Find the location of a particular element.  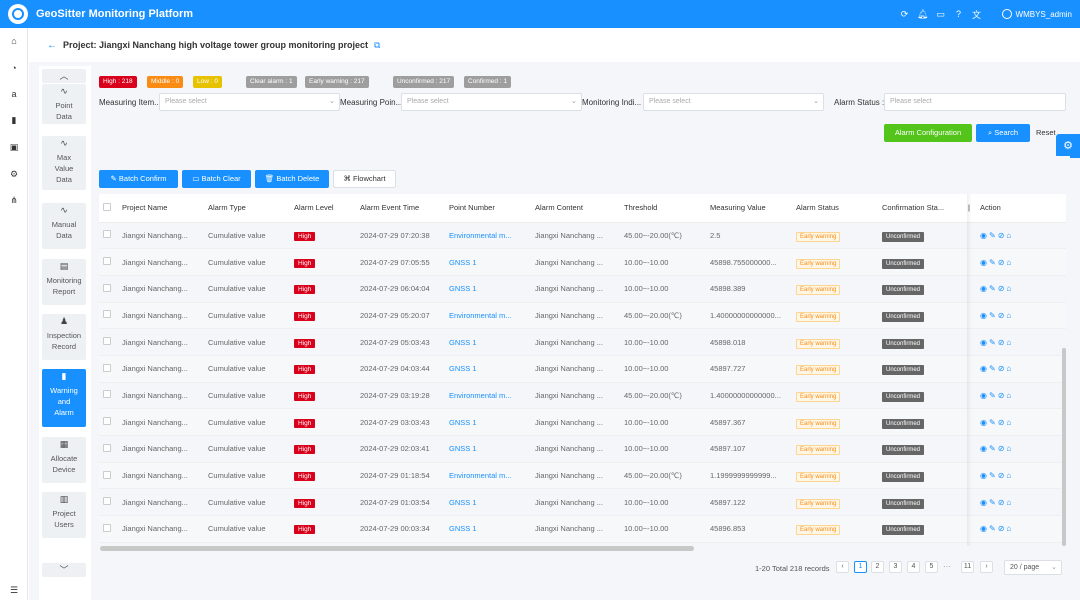

bell-icon: 🔔︎ is located at coordinates (922, 13).